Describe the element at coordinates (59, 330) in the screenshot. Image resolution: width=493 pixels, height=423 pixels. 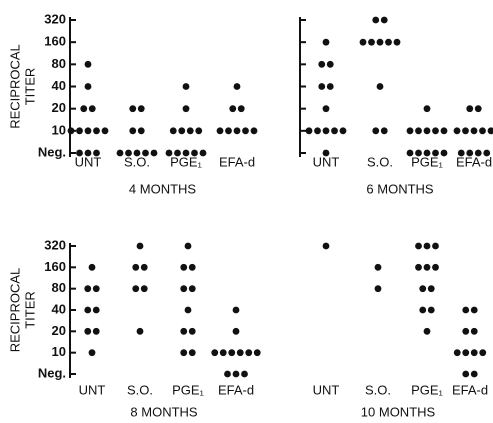
I see `y-tick-label: 20` at that location.